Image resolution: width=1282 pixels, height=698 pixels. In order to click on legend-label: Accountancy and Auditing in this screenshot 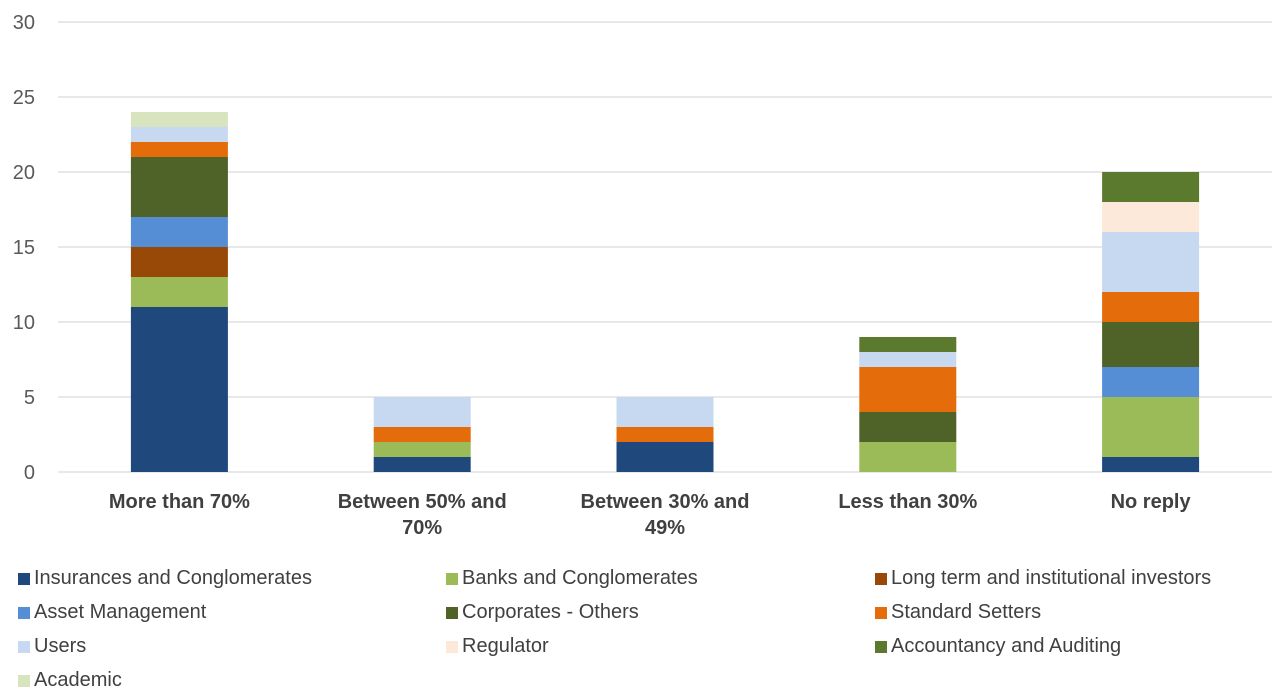, I will do `click(1006, 646)`.